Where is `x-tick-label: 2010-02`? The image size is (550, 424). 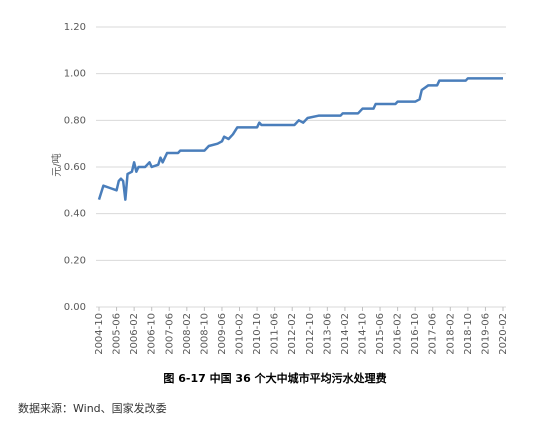 x-tick-label: 2010-02 is located at coordinates (240, 334).